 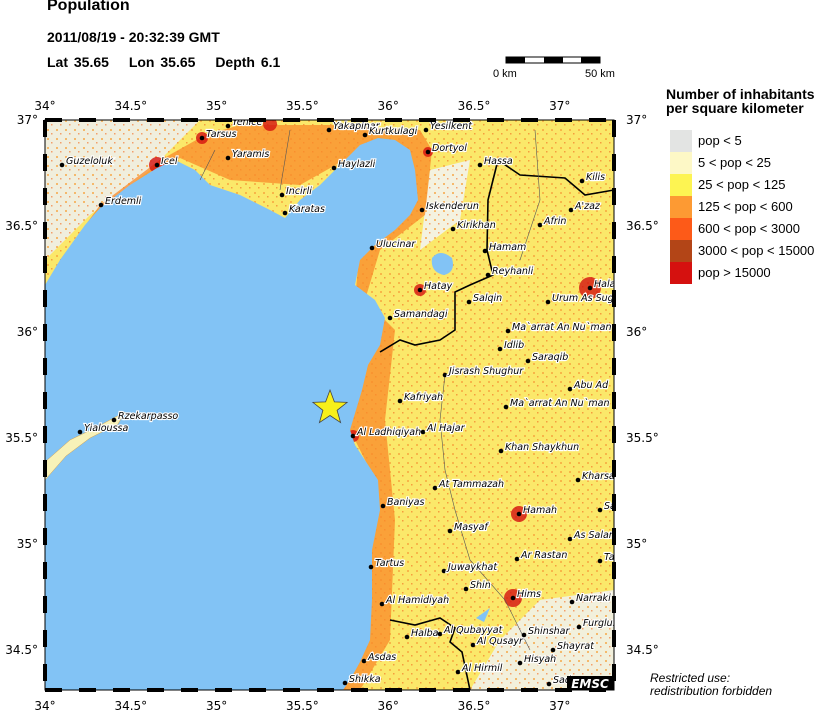 What do you see at coordinates (554, 221) in the screenshot?
I see `city-label: Afrin` at bounding box center [554, 221].